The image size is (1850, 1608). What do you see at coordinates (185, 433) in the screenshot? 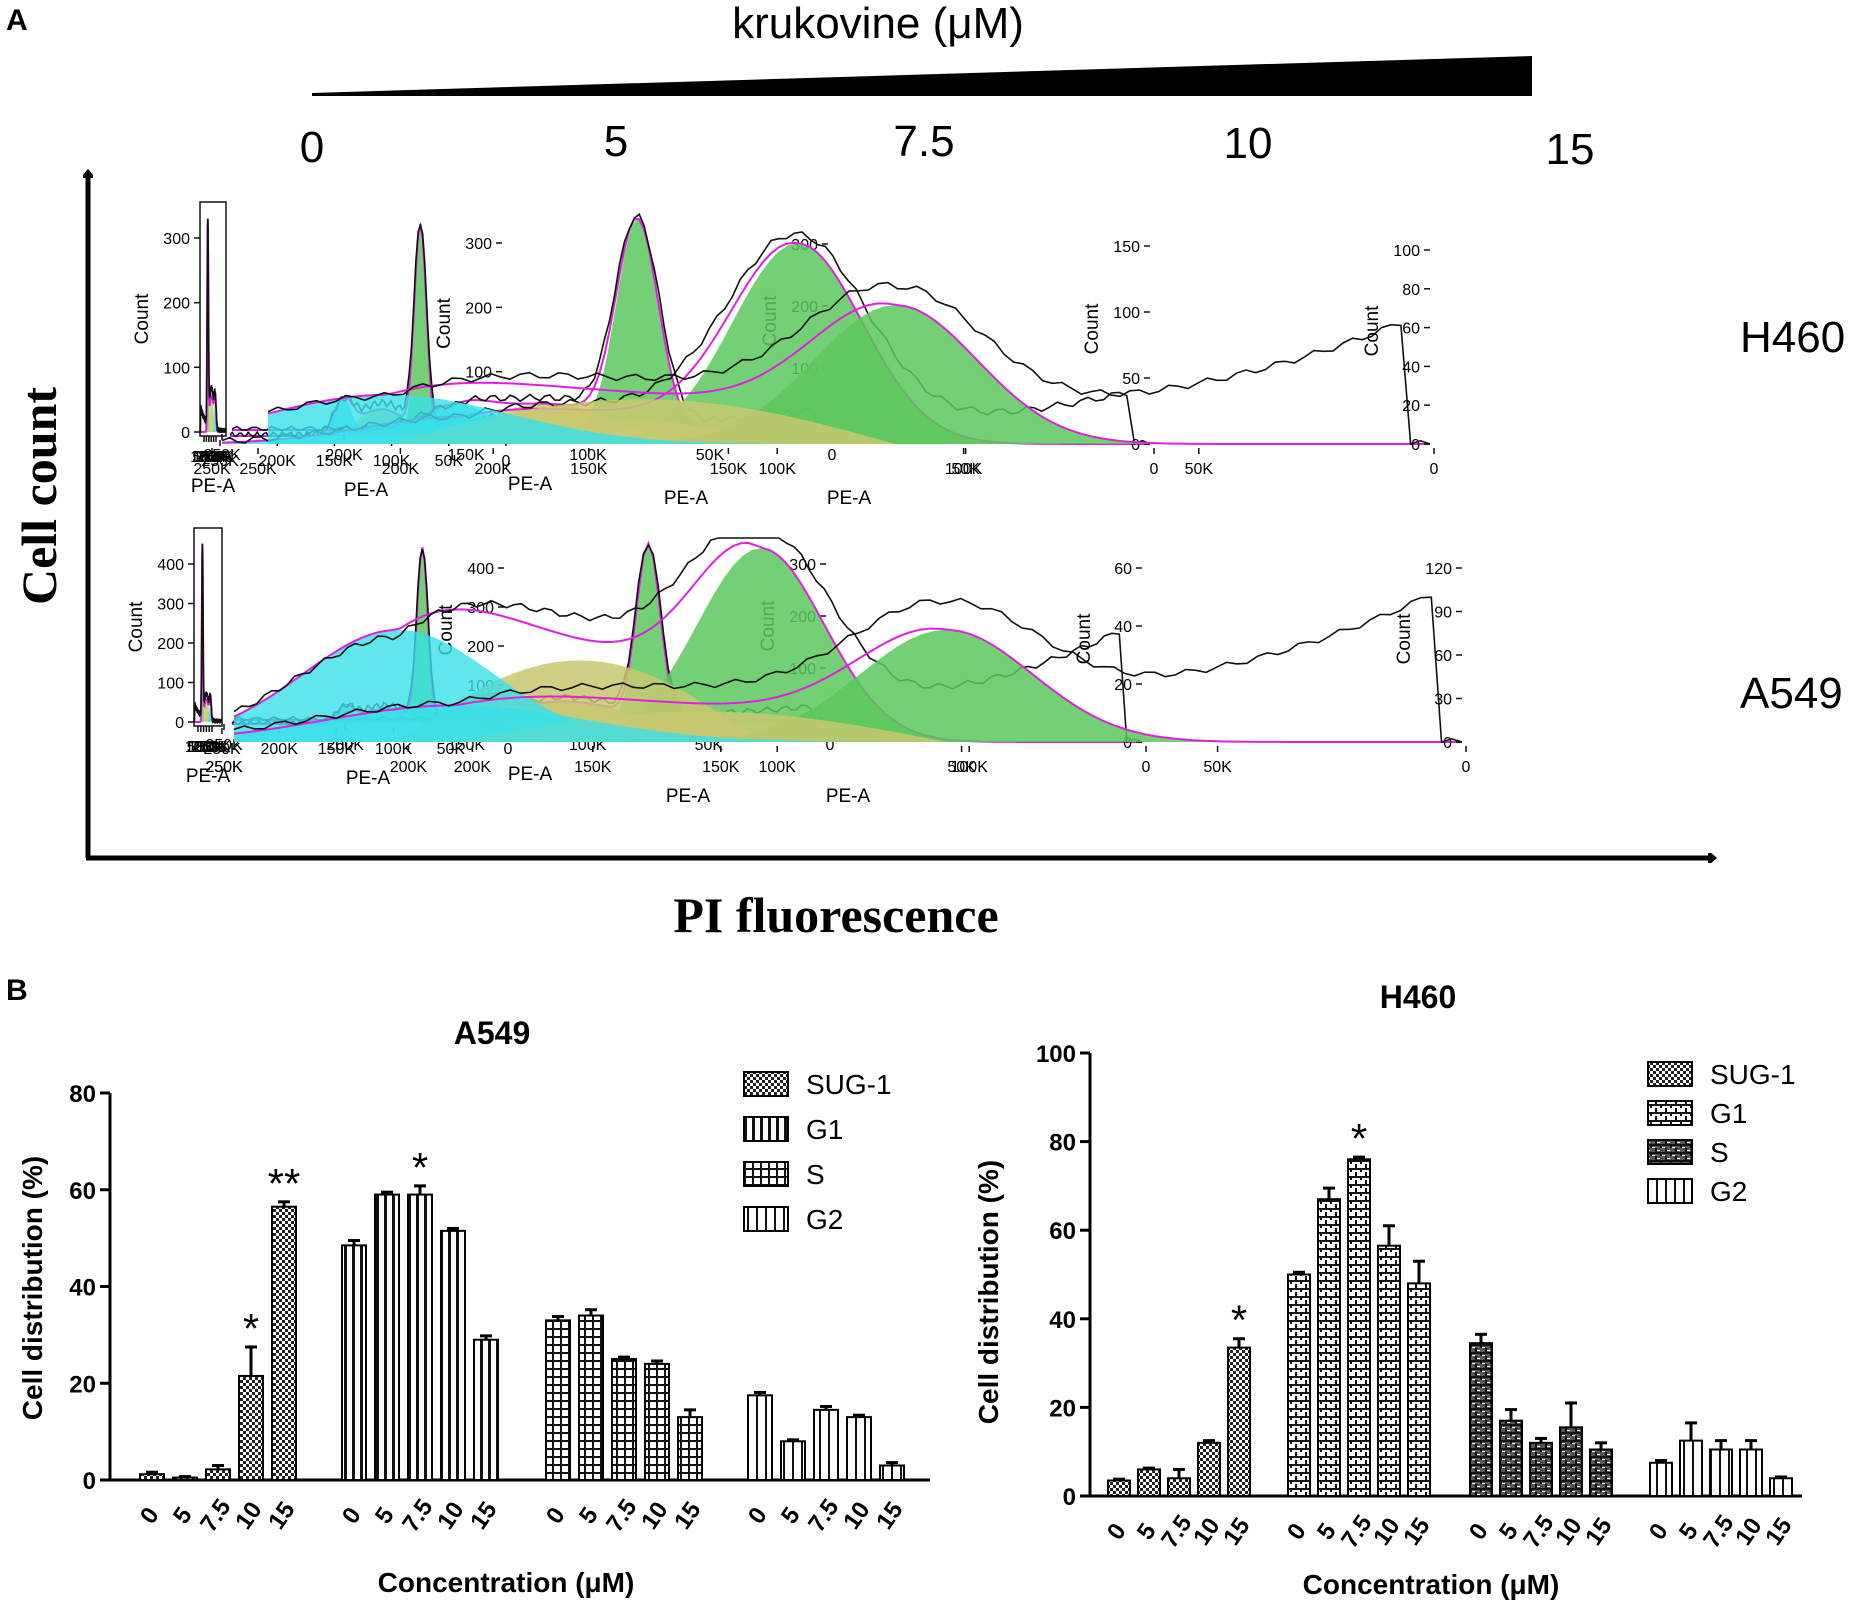
I see `y-tick-label: 0` at bounding box center [185, 433].